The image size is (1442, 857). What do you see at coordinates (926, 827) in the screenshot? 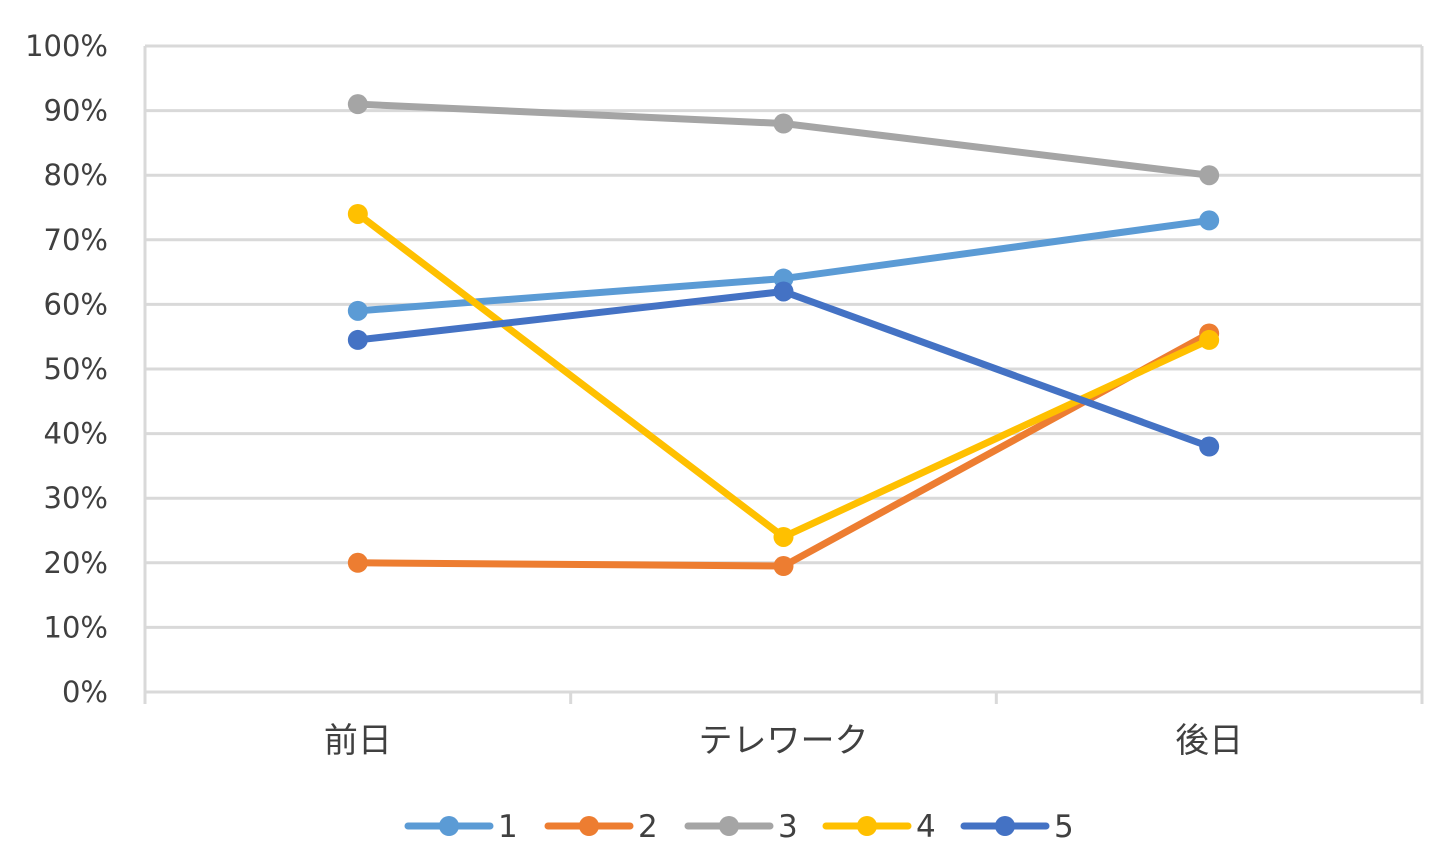
I see `legend-label: 4` at bounding box center [926, 827].